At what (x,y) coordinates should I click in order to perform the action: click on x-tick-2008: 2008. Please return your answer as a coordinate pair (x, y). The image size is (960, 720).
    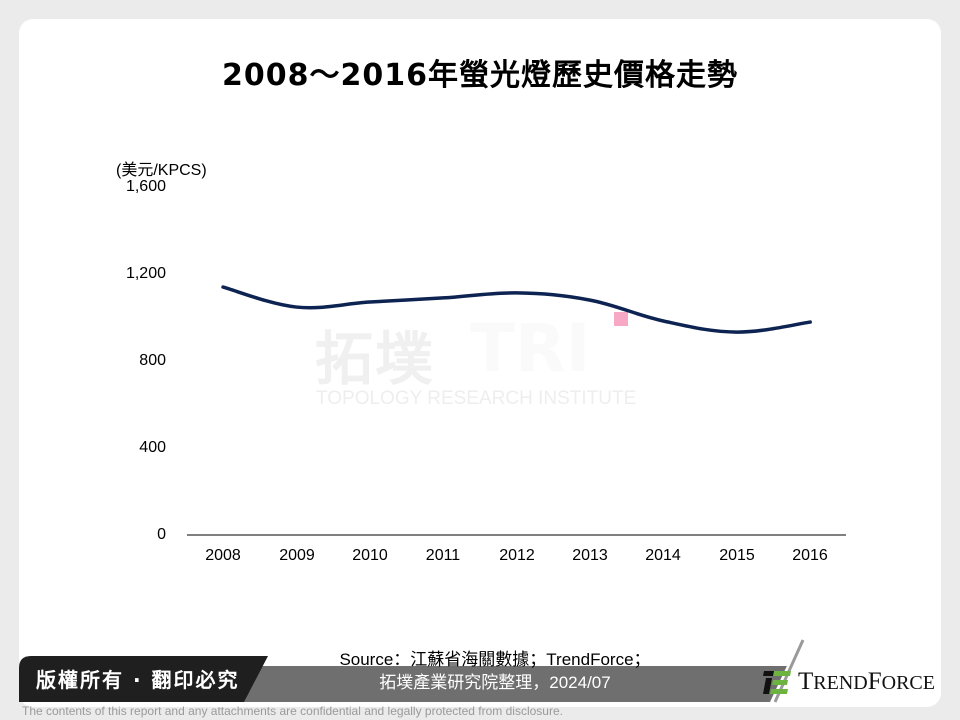
    Looking at the image, I should click on (223, 555).